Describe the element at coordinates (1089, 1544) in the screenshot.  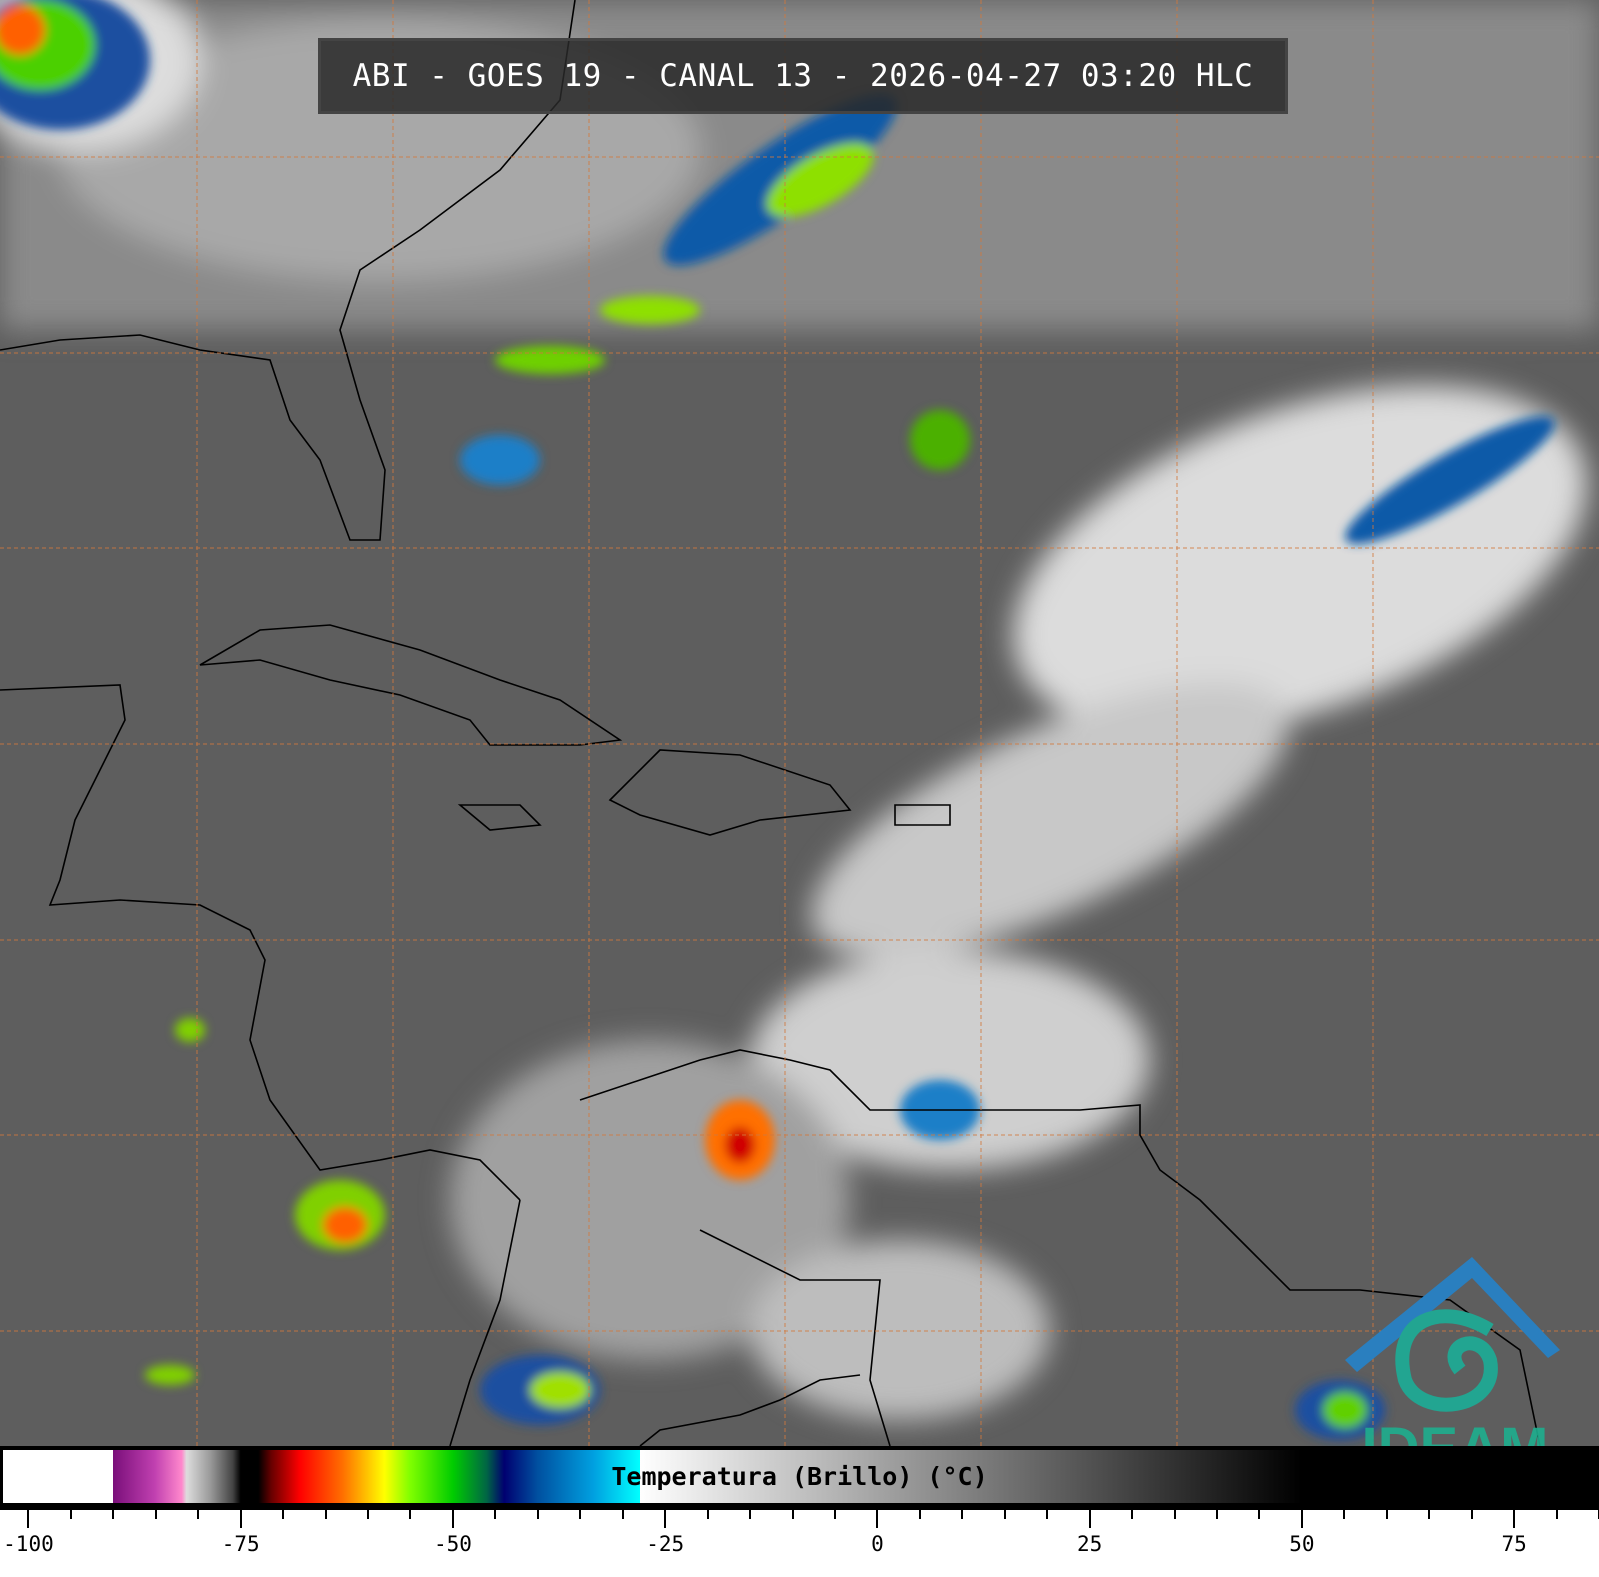
I see `tick-label: 25` at that location.